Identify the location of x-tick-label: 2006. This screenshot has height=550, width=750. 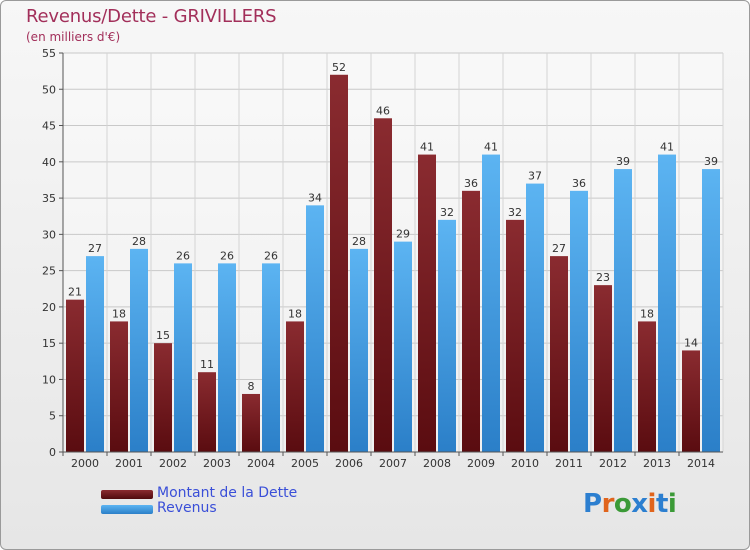
(349, 463).